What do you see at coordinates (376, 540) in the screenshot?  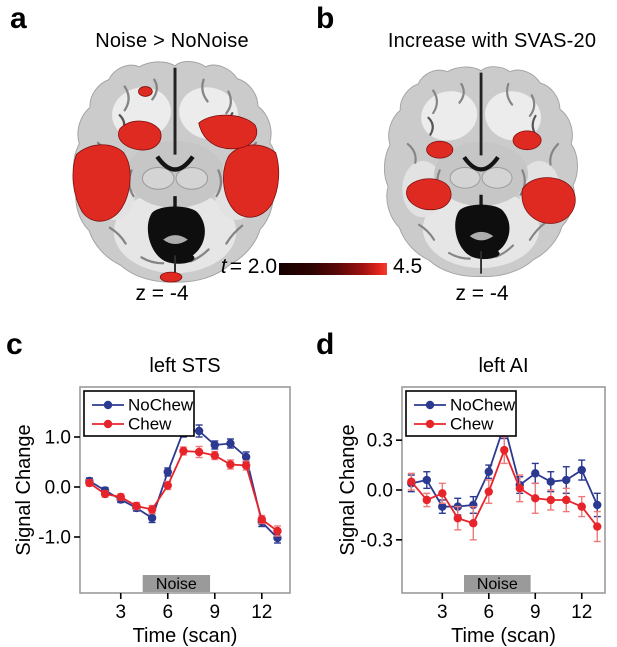 I see `svg-text: -0.3` at bounding box center [376, 540].